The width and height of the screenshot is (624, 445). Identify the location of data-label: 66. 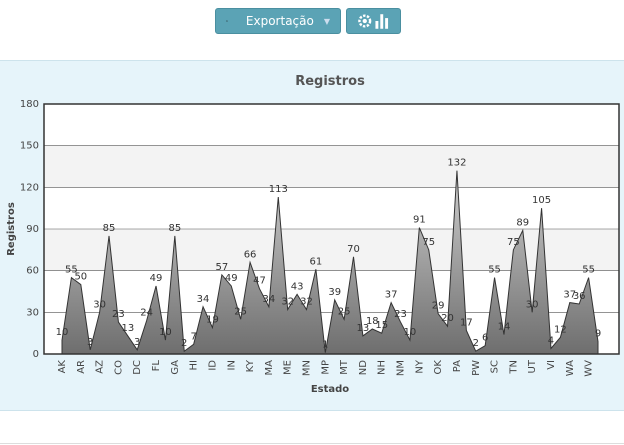
(250, 254).